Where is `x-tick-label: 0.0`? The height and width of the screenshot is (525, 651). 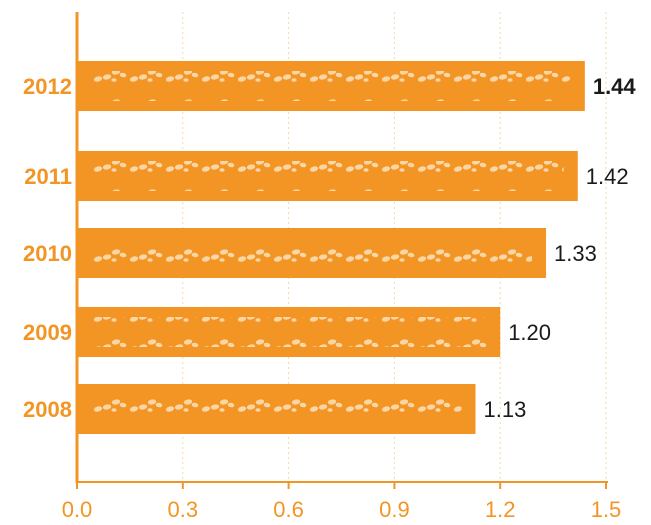 x-tick-label: 0.0 is located at coordinates (77, 509).